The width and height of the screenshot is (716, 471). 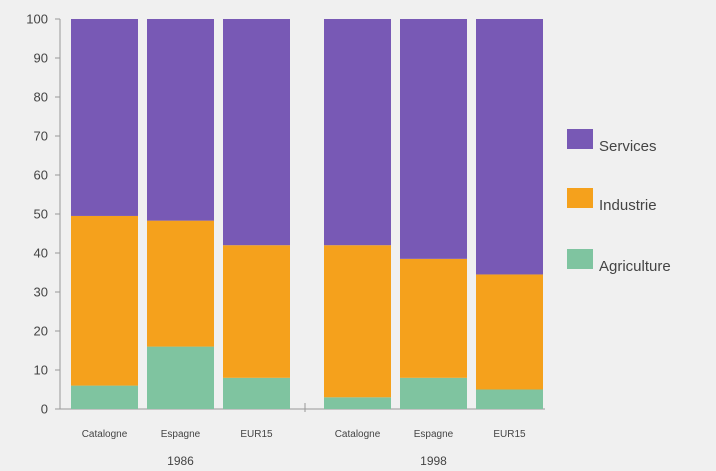 I want to click on y-tick-label: 90, so click(x=41, y=58).